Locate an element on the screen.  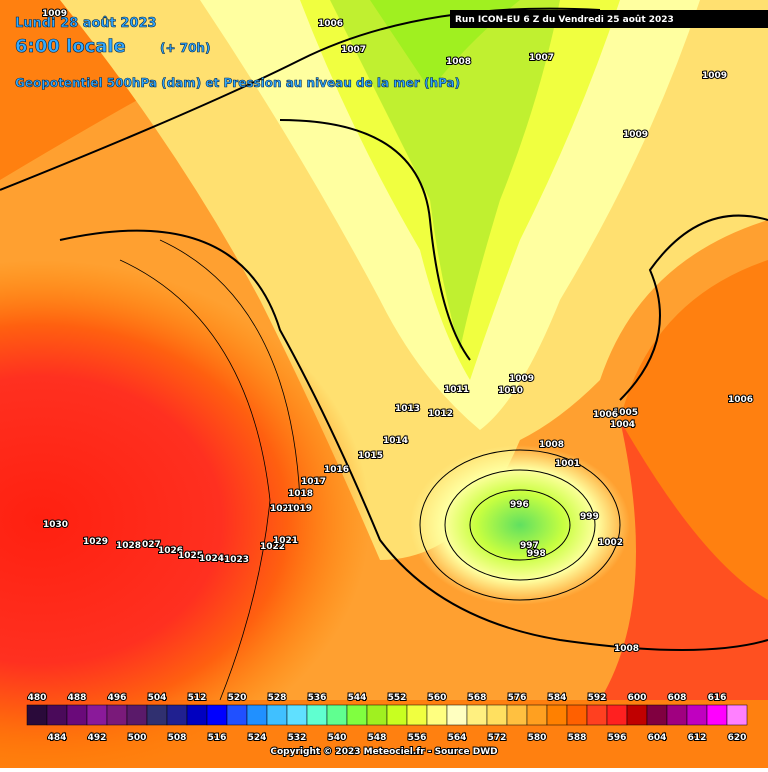
pressure-label: 1028 is located at coordinates (128, 546).